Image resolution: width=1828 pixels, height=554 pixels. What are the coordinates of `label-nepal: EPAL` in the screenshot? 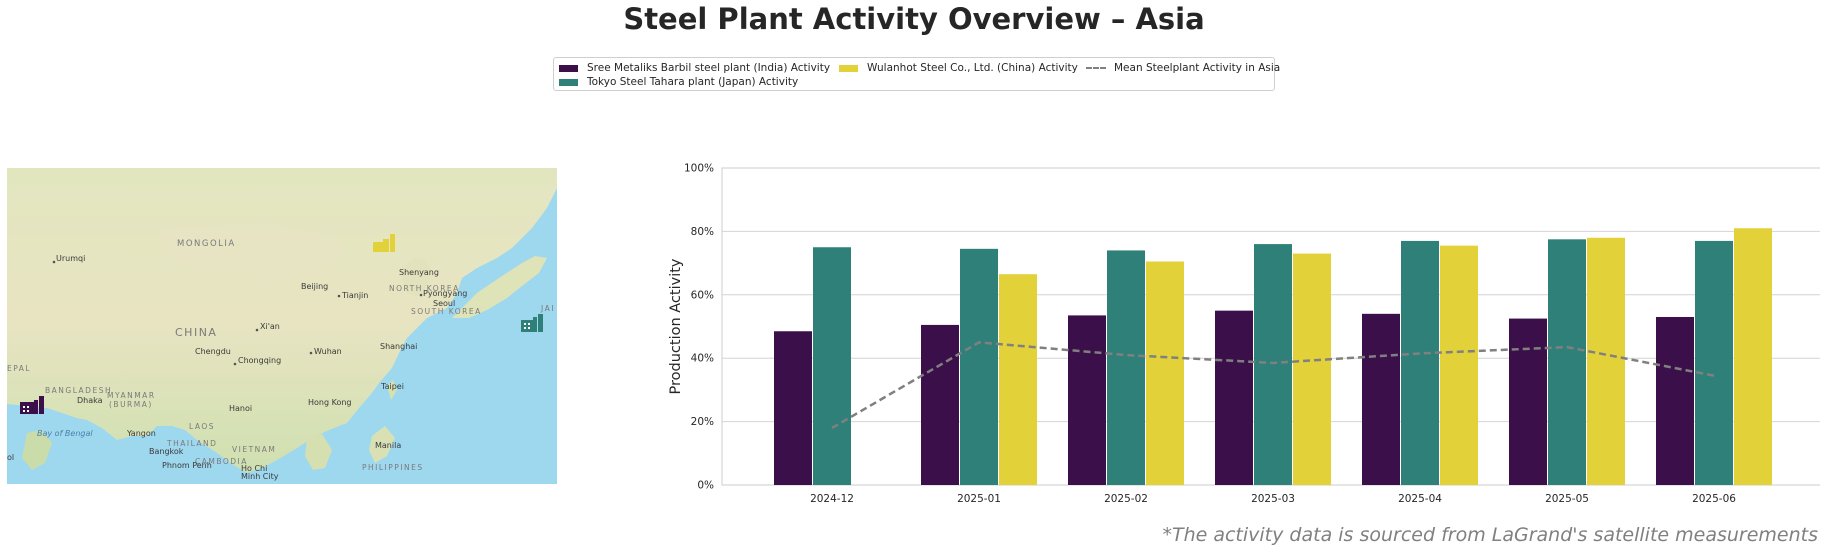 It's located at (19, 368).